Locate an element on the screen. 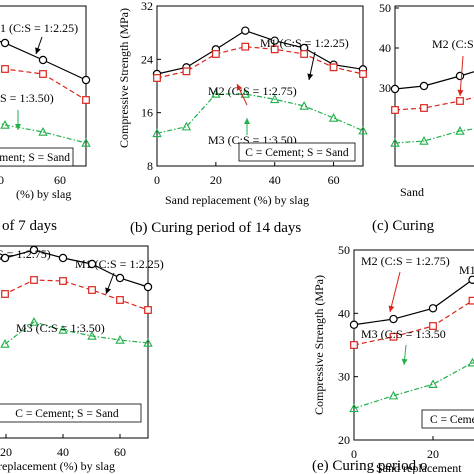  chart-b-arrow-m3 is located at coordinates (247, 126).